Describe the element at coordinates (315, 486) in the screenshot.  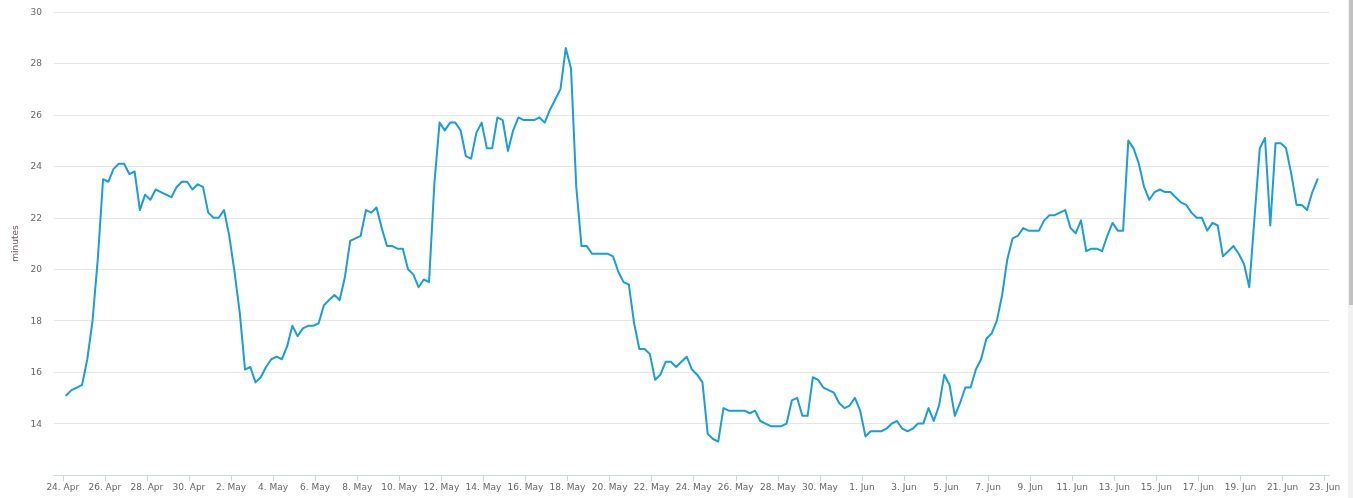
I see `x-tick-label: 6. May` at that location.